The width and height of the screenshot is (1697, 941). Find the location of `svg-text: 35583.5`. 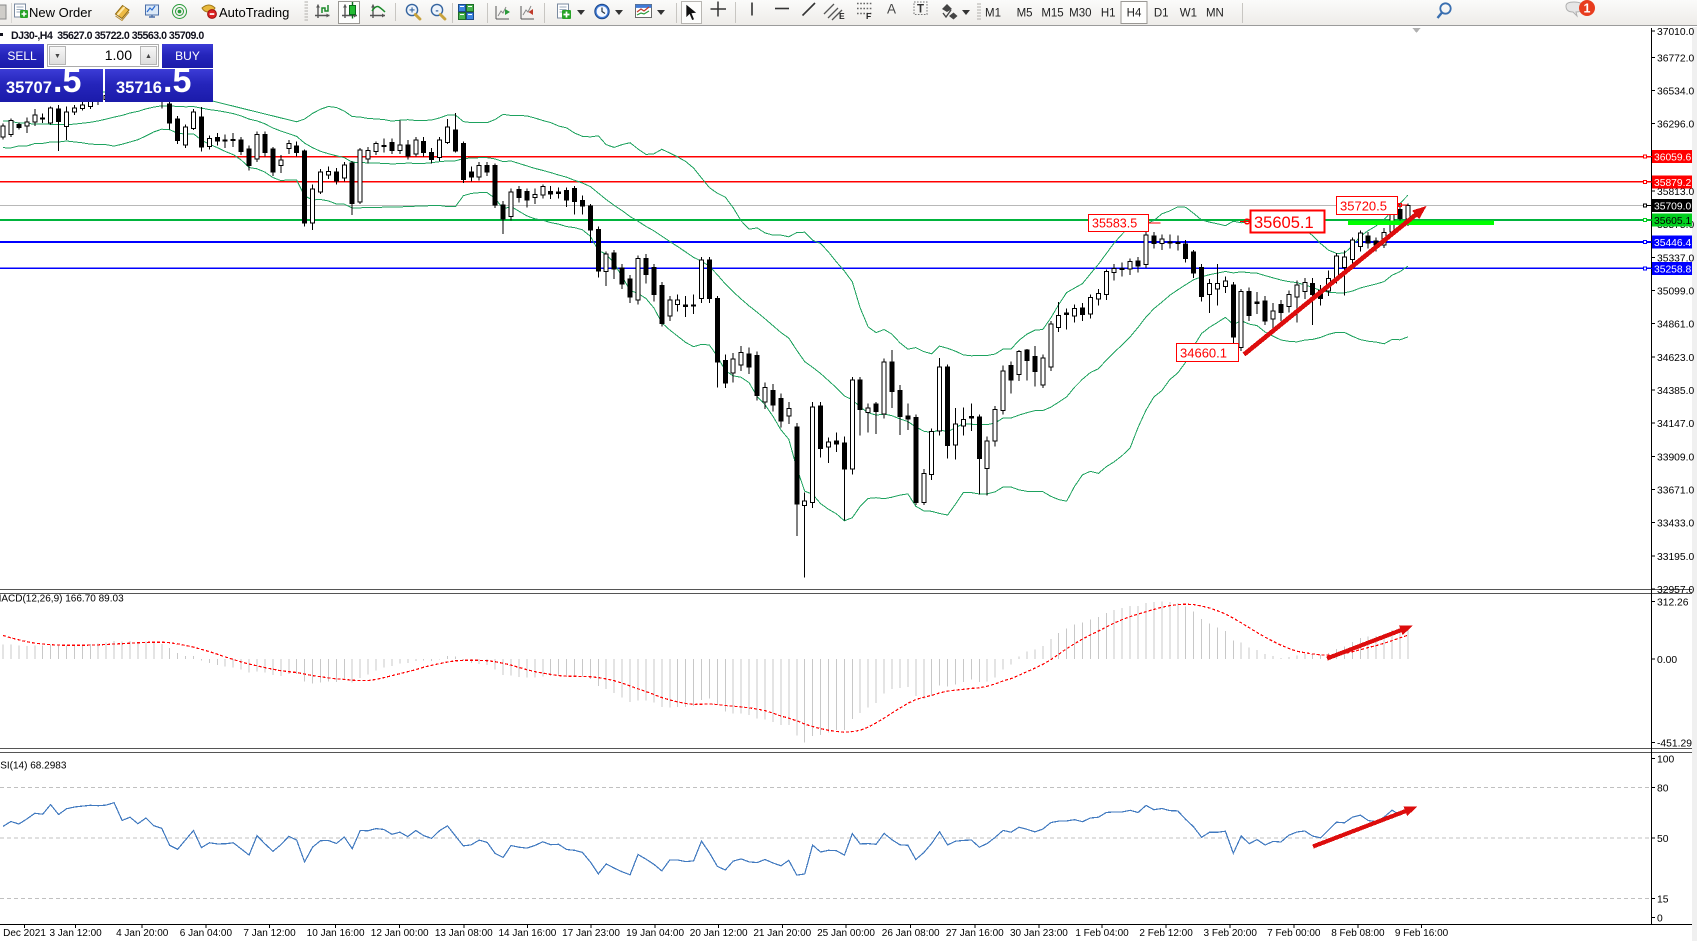

svg-text: 35583.5 is located at coordinates (1114, 224).